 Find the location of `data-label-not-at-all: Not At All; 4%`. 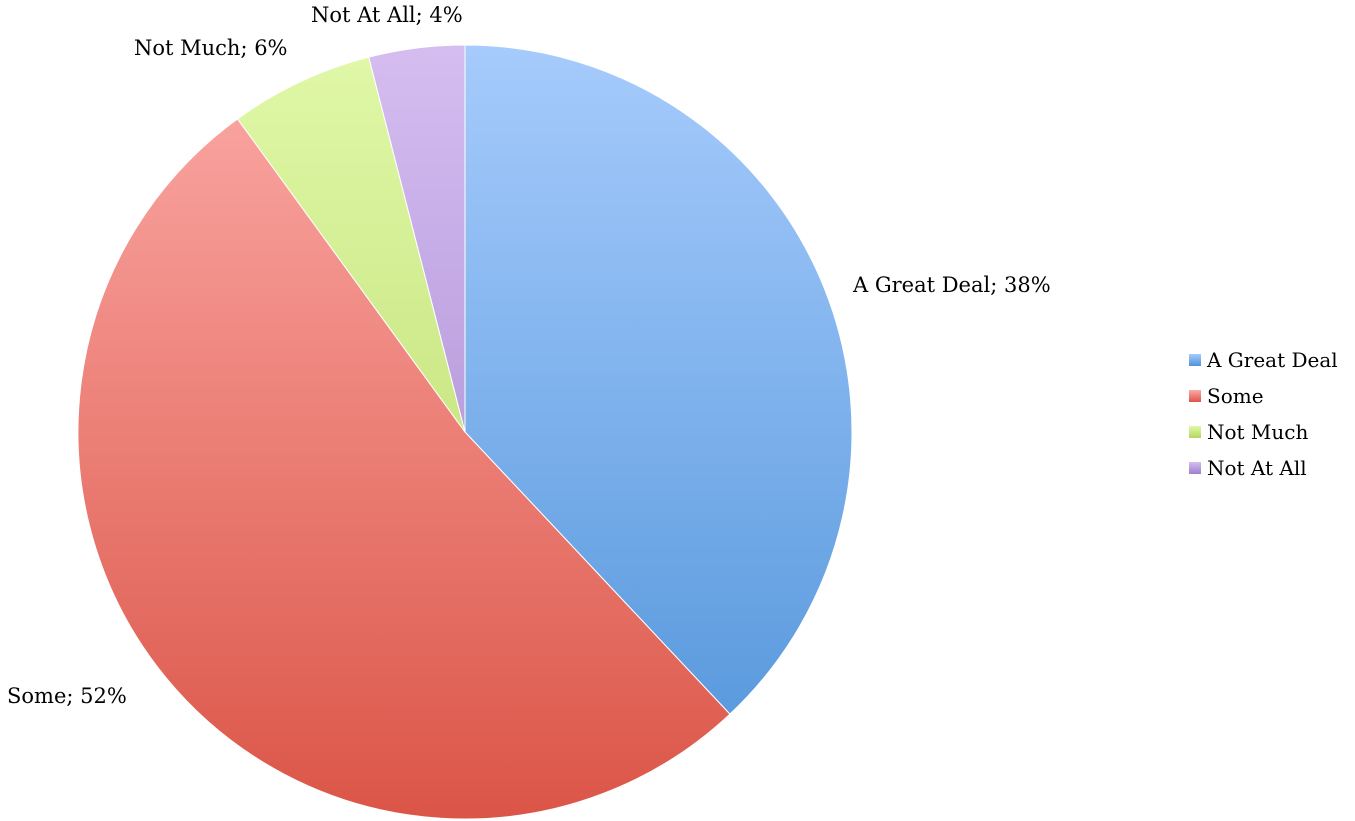

data-label-not-at-all: Not At All; 4% is located at coordinates (387, 15).